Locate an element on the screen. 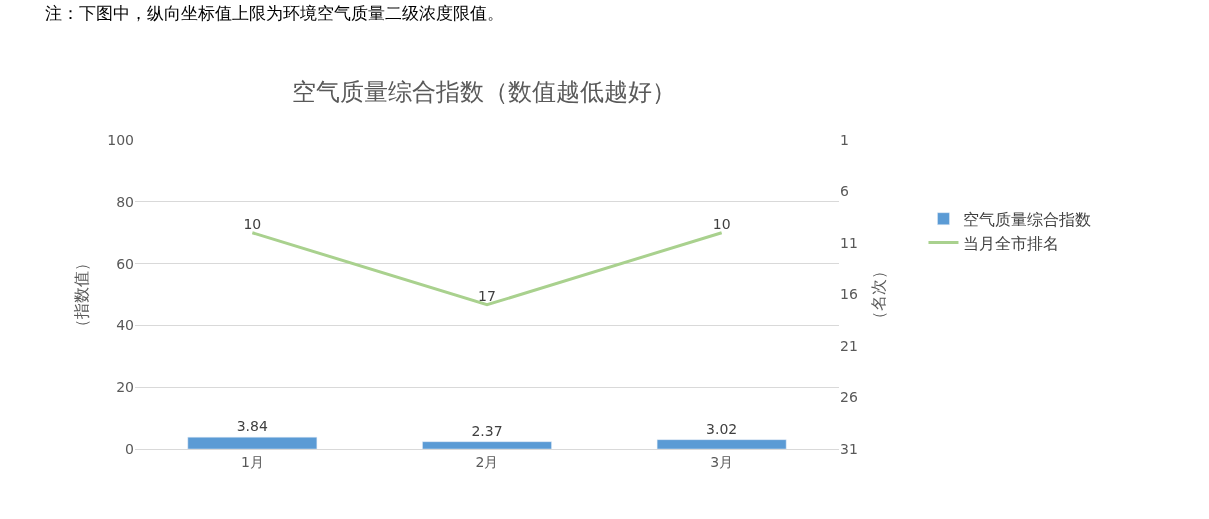 The height and width of the screenshot is (519, 1209). data-label: 3.02 is located at coordinates (722, 428).